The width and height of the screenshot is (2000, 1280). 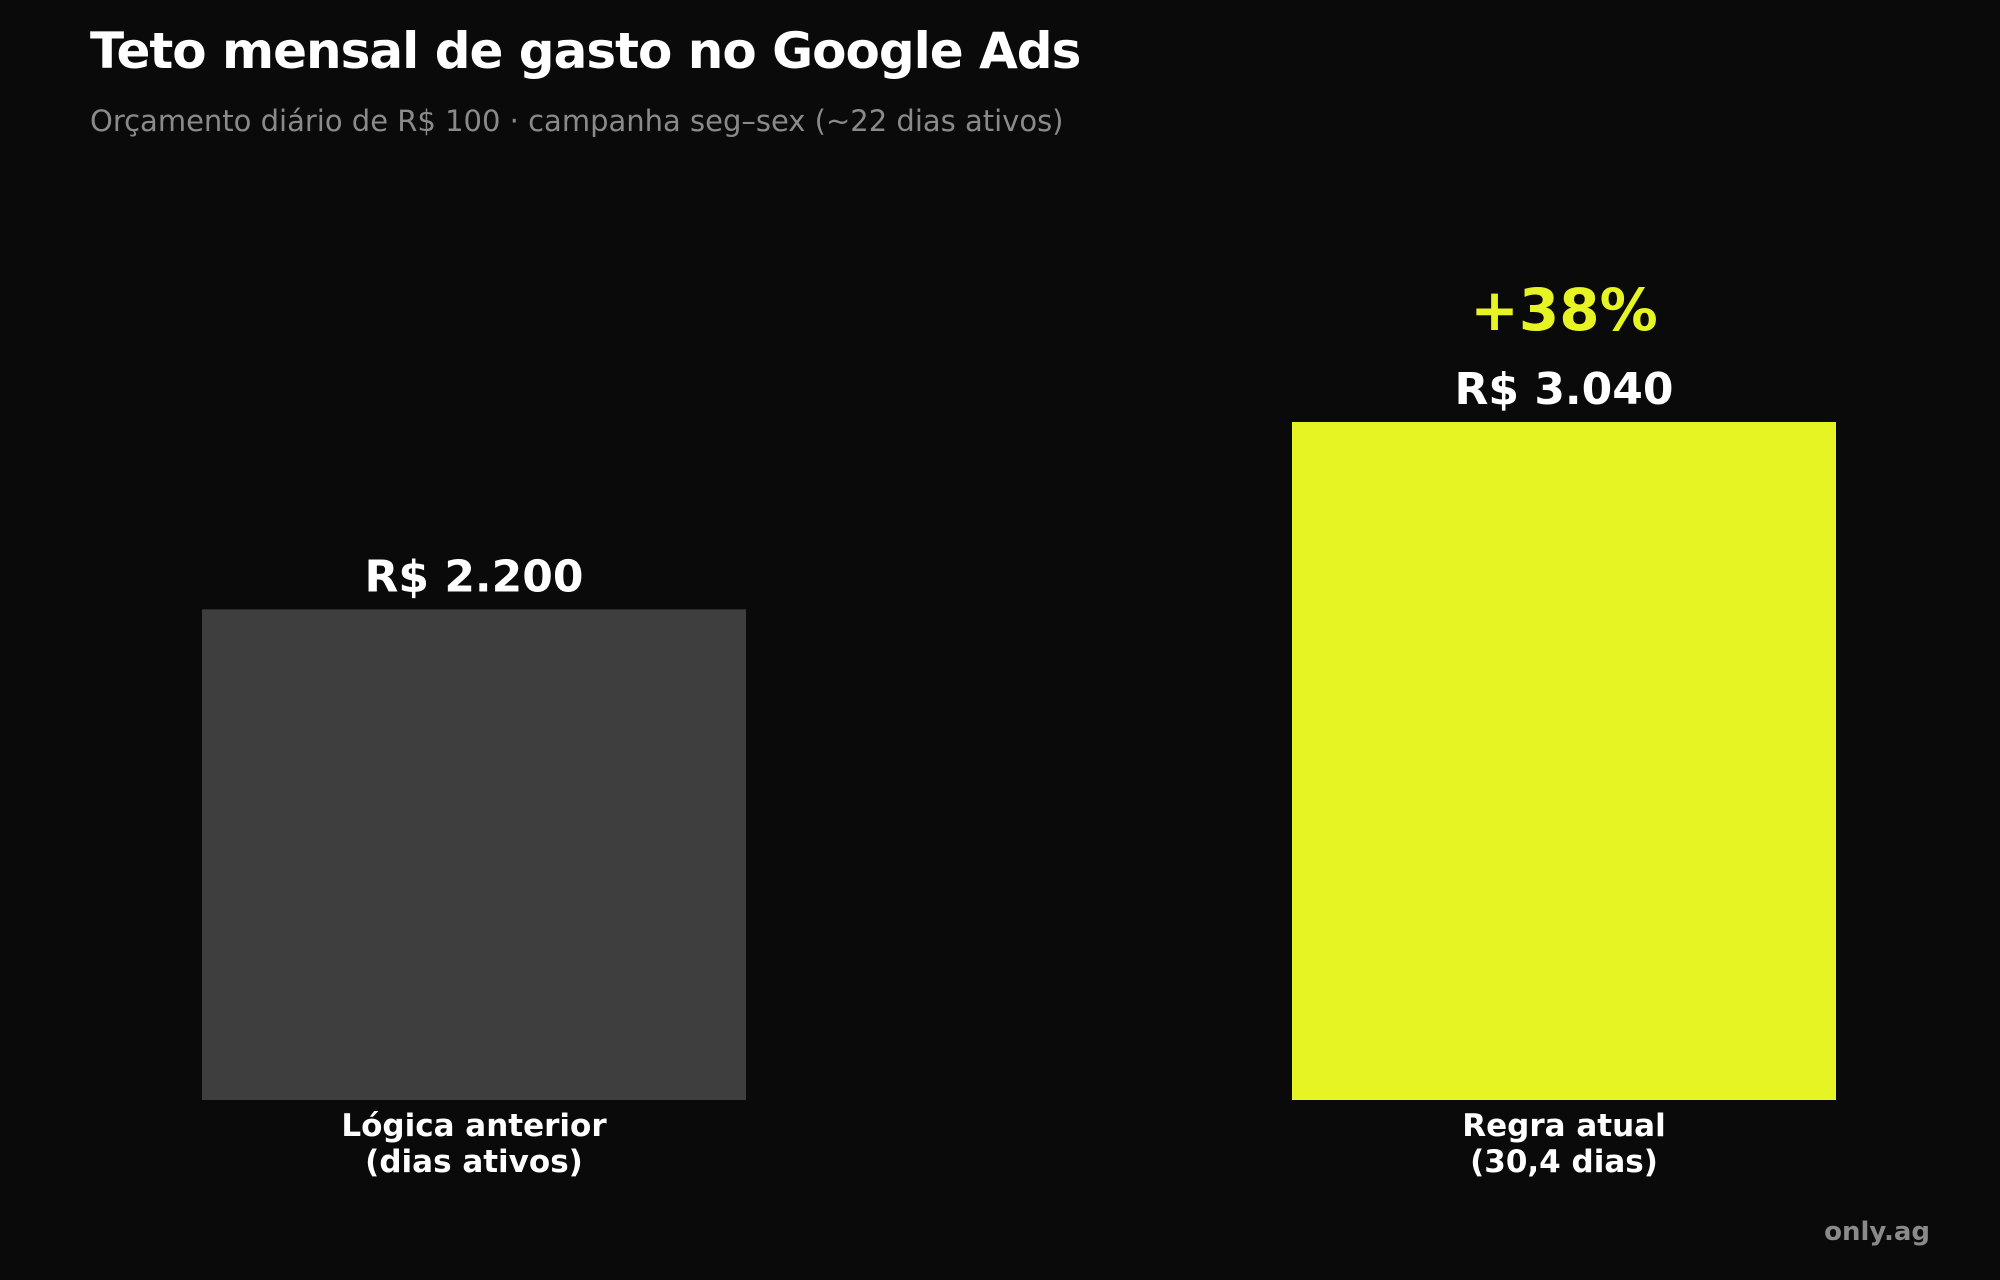 What do you see at coordinates (585, 51) in the screenshot?
I see `chart-title: Teto mensal de gasto no Google Ads` at bounding box center [585, 51].